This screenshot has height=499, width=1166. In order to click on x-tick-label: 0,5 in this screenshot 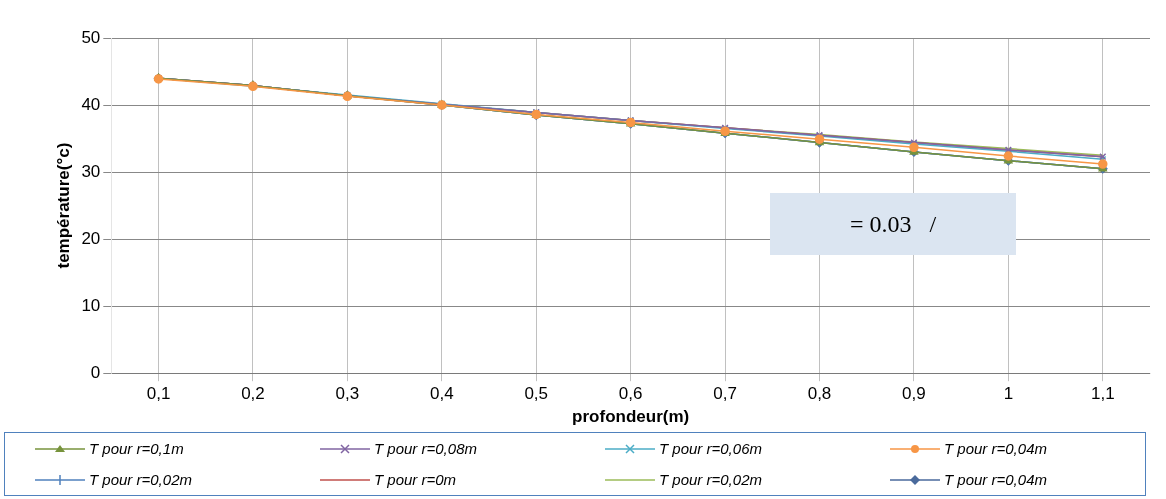, I will do `click(536, 394)`.